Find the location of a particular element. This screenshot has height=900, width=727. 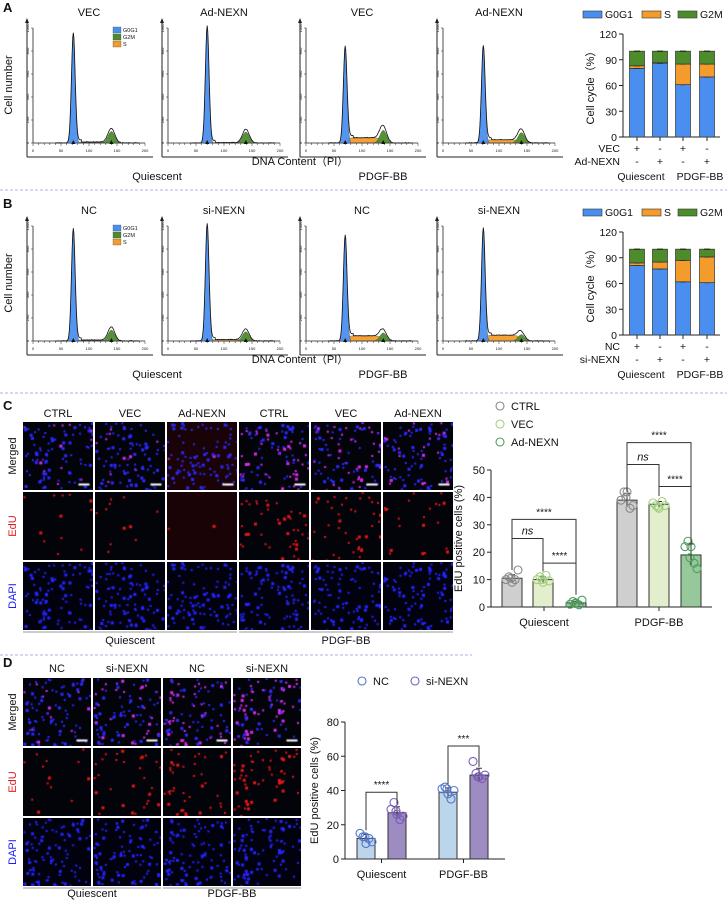

y-tick-label: 20 is located at coordinates (333, 826).